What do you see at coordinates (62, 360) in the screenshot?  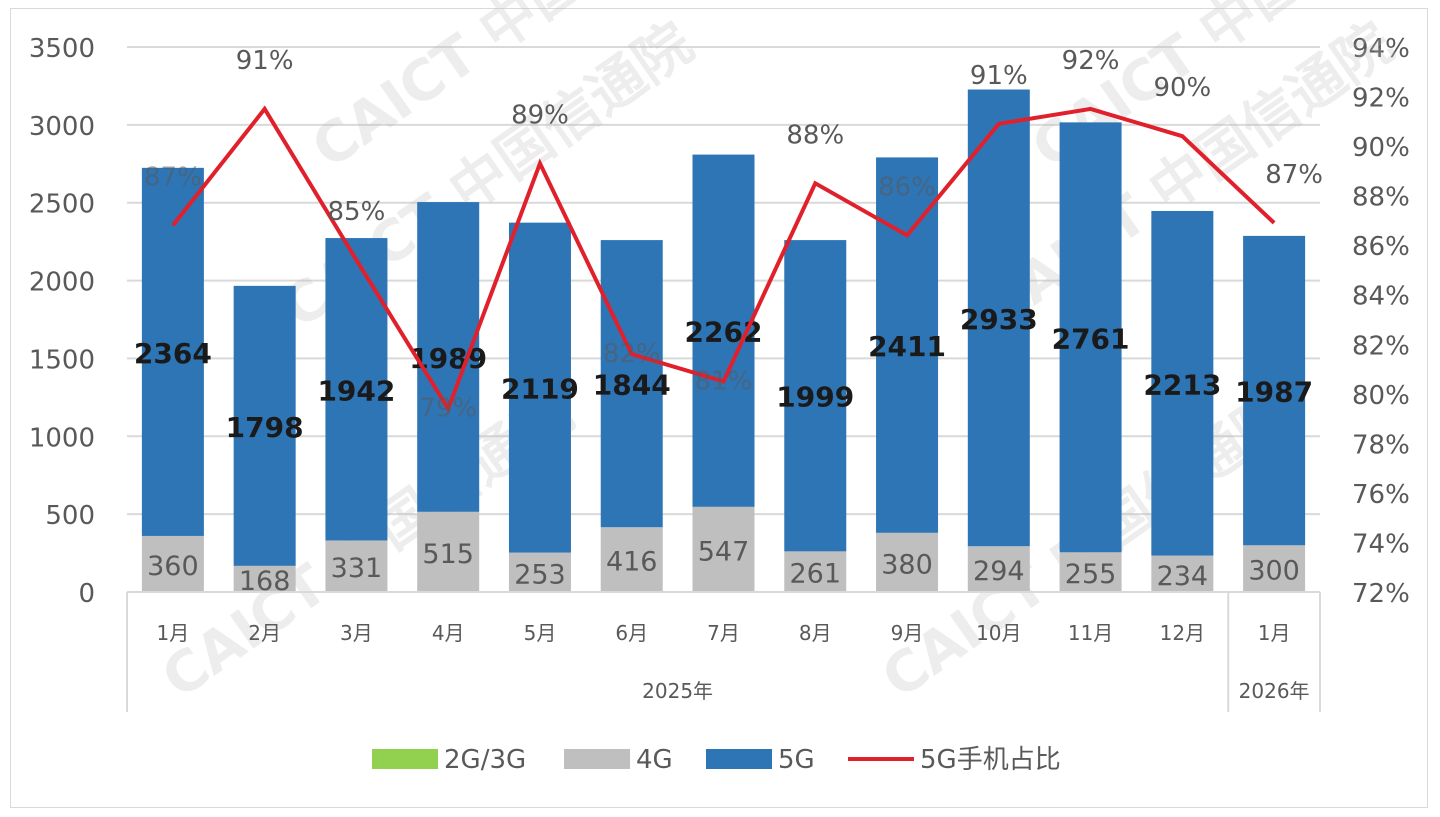 I see `y-tick-label: 1500` at bounding box center [62, 360].